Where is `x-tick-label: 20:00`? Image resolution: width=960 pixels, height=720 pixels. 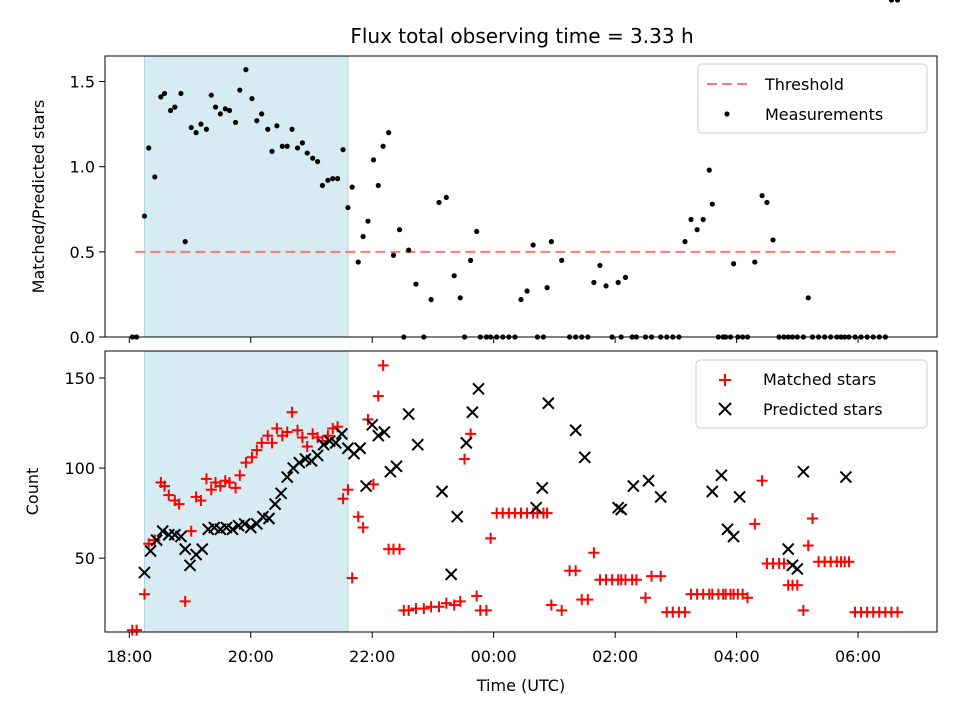 x-tick-label: 20:00 is located at coordinates (251, 656).